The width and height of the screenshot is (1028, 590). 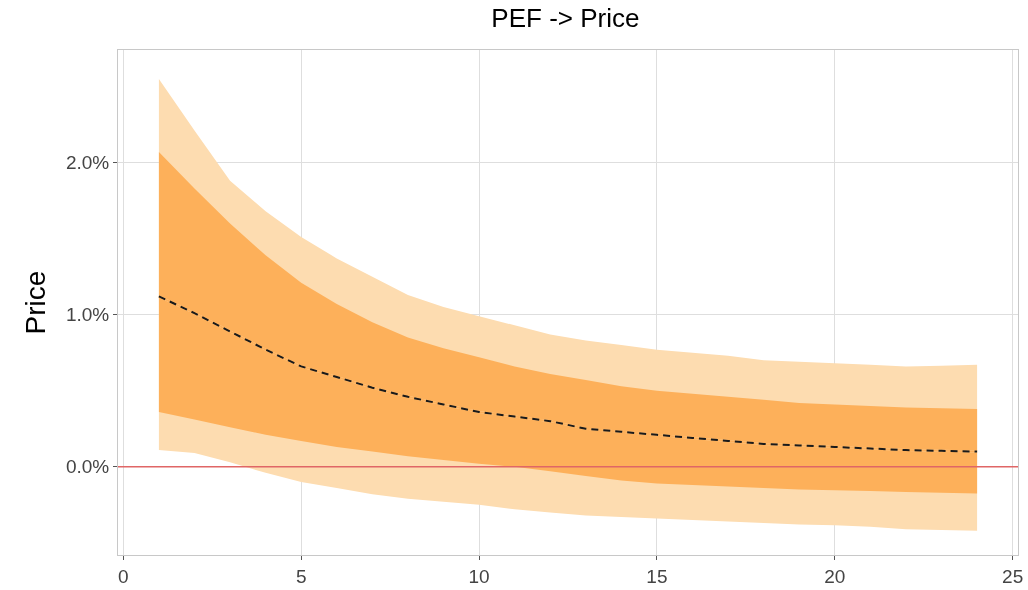 I want to click on x-tick-label: 15, so click(x=657, y=576).